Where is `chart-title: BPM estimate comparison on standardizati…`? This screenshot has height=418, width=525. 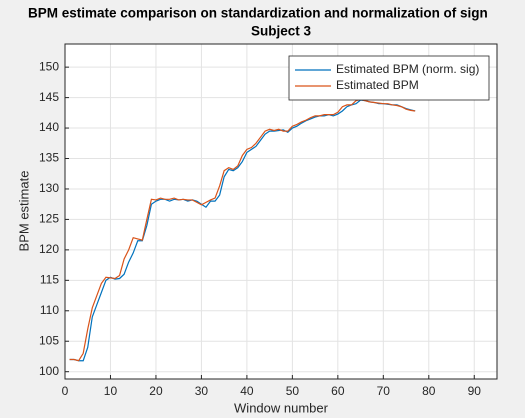 chart-title: BPM estimate comparison on standardizati… is located at coordinates (258, 13).